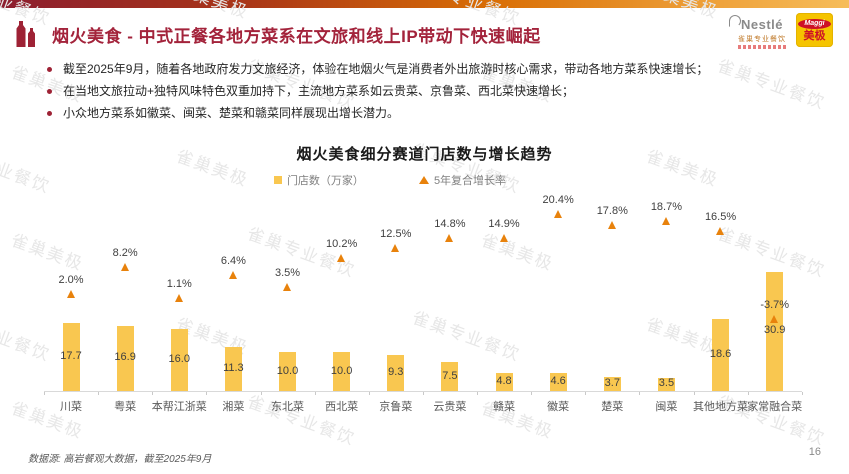  I want to click on cagr-value-label: 17.8%, so click(612, 211).